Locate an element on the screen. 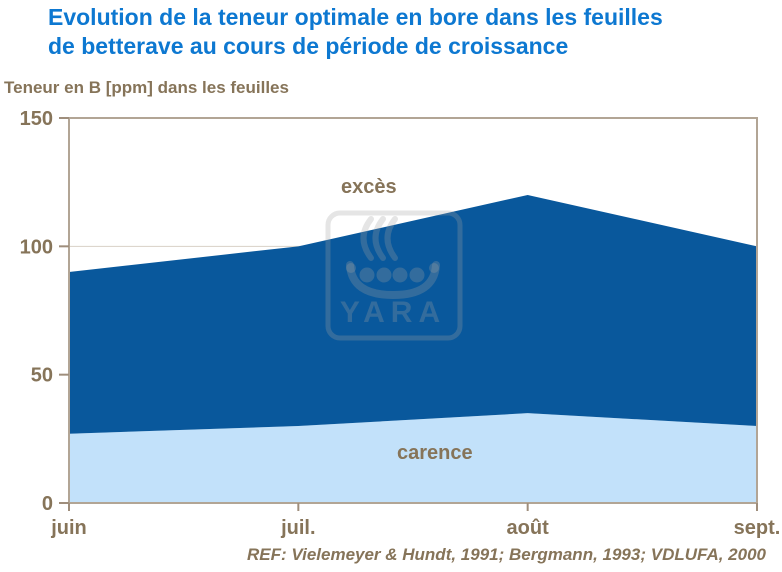  yara-watermark-logo: YARA is located at coordinates (394, 275).